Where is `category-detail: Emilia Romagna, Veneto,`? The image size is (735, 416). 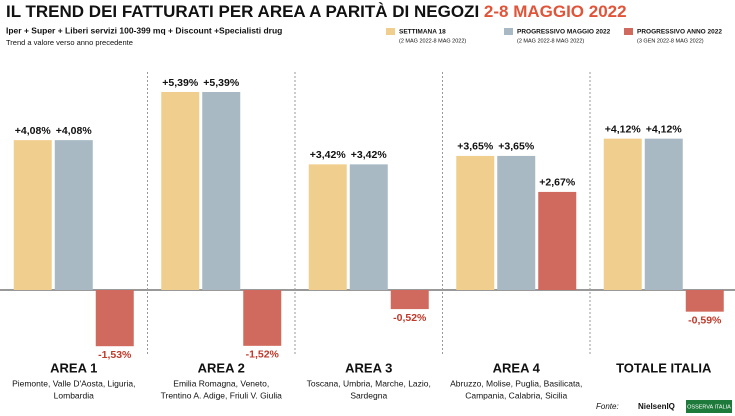
category-detail: Emilia Romagna, Veneto, is located at coordinates (221, 383).